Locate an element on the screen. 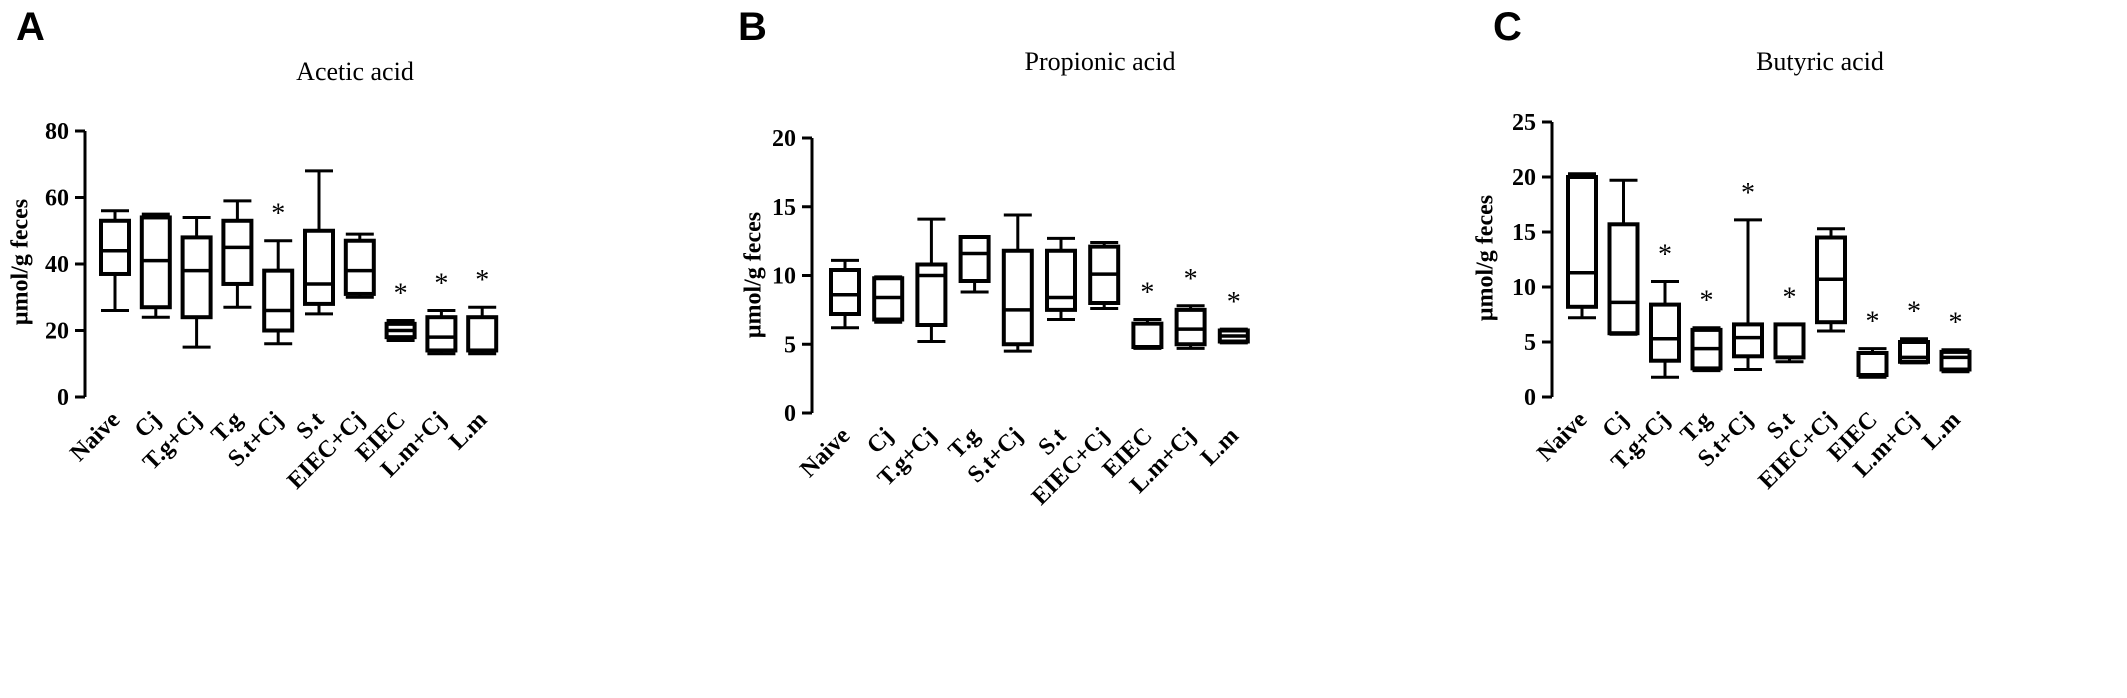 This screenshot has height=698, width=2127. box-T.g+Cj: * is located at coordinates (1665, 309).